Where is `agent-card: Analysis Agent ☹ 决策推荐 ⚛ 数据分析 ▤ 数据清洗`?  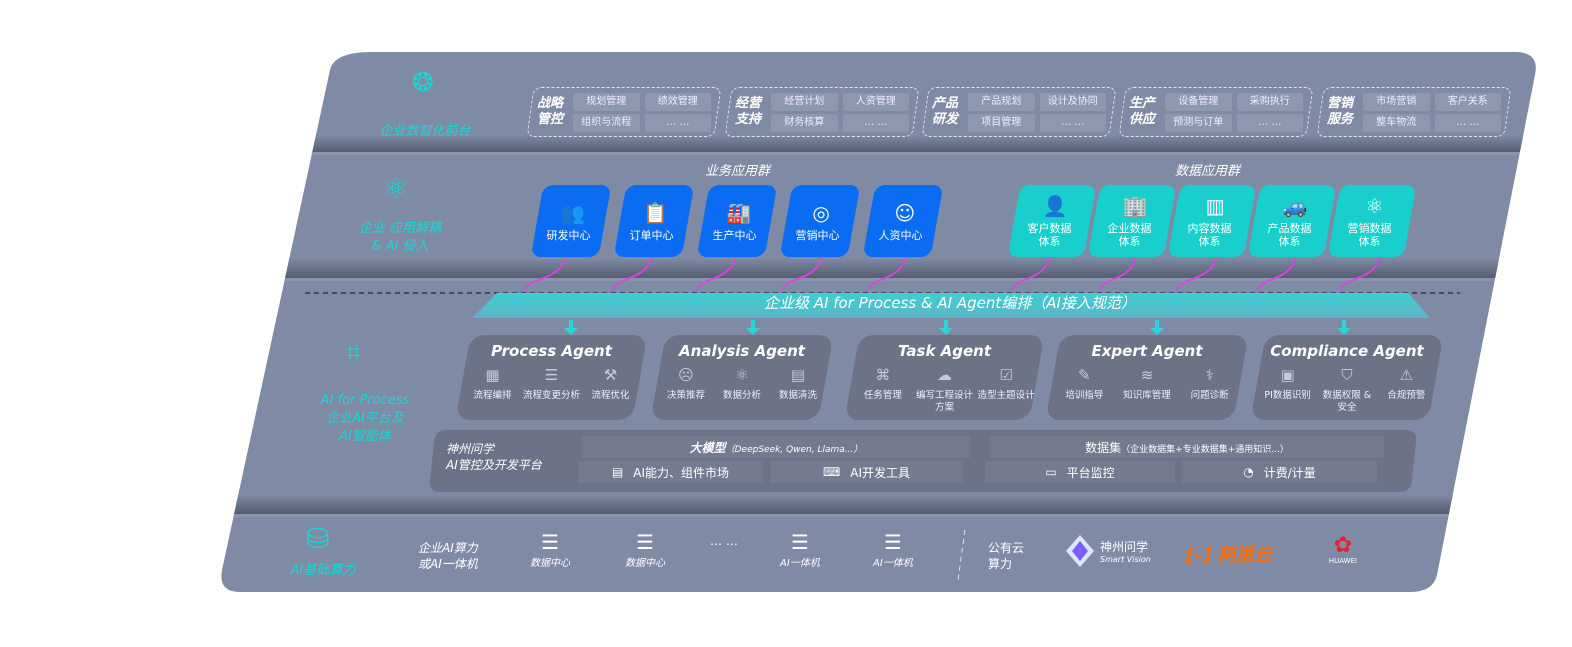
agent-card: Analysis Agent ☹ 决策推荐 ⚛ 数据分析 ▤ 数据清洗 is located at coordinates (742, 377).